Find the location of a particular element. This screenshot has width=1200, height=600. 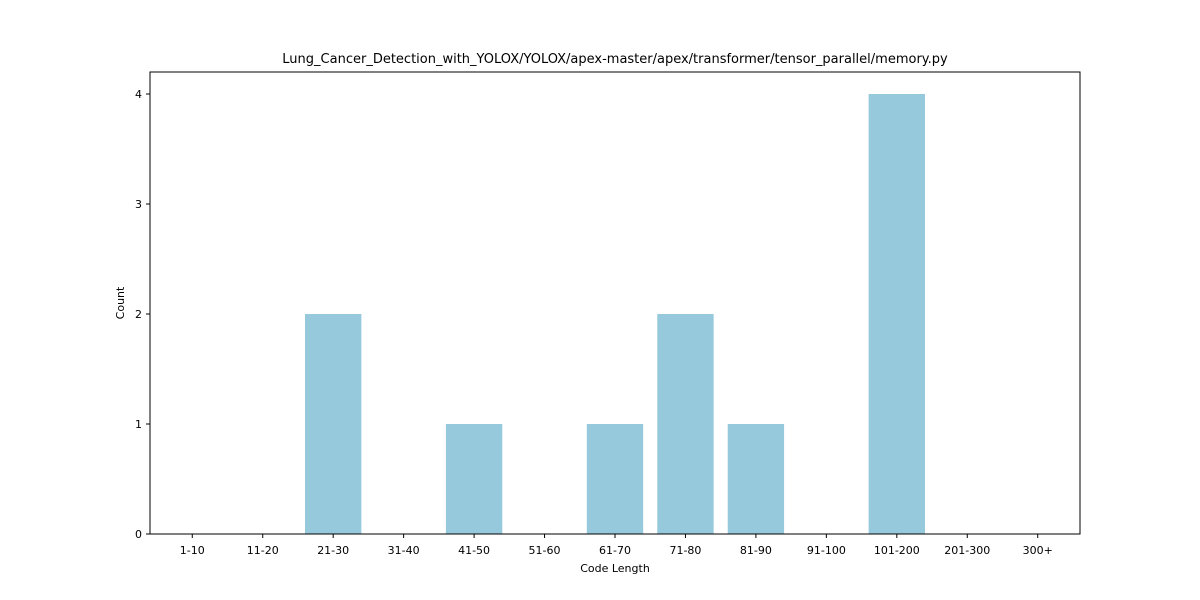

y-axis-ticks: 0 1 2 3 4 is located at coordinates (142, 314).